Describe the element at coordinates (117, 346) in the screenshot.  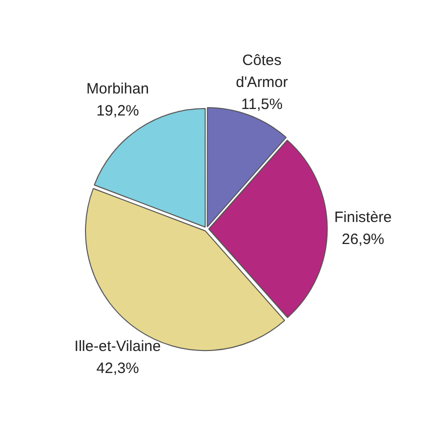
I see `slice-label: Ille-et-Vilaine` at that location.